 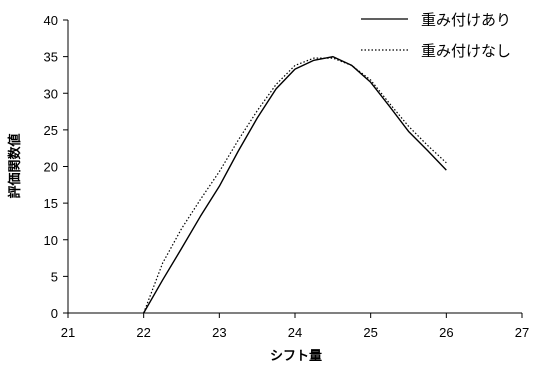 What do you see at coordinates (51, 93) in the screenshot?
I see `y-tick-label: 30` at bounding box center [51, 93].